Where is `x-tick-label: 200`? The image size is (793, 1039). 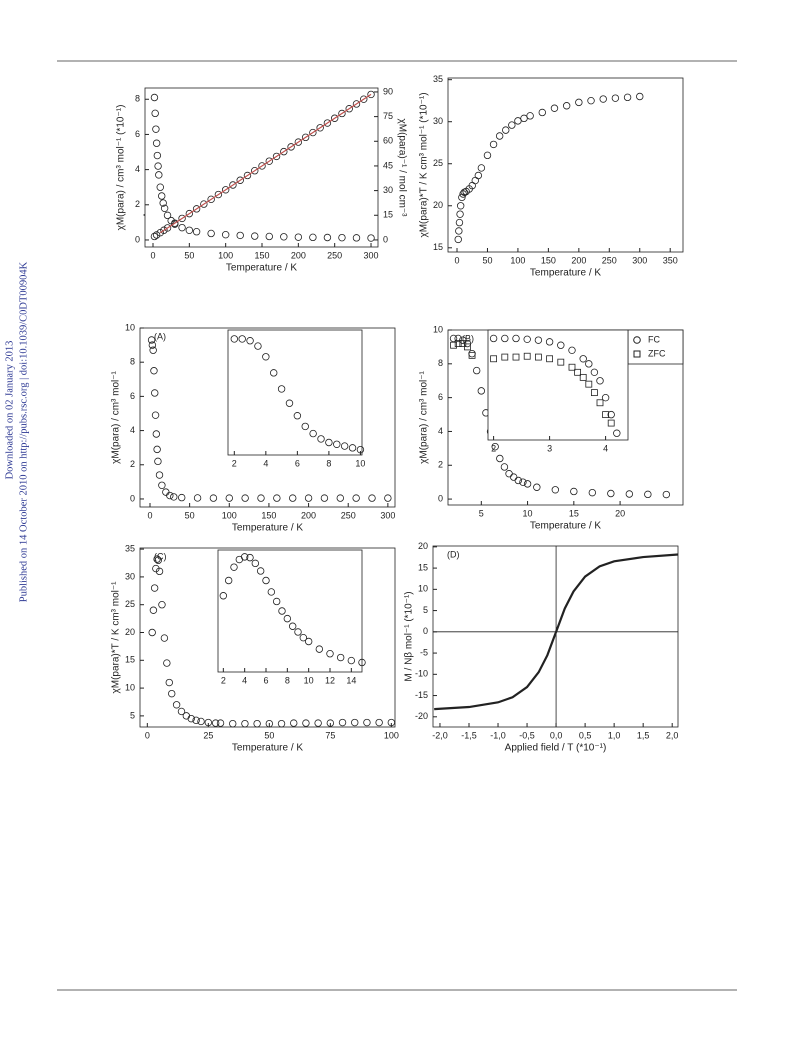
x-tick-label: 200 is located at coordinates (298, 255).